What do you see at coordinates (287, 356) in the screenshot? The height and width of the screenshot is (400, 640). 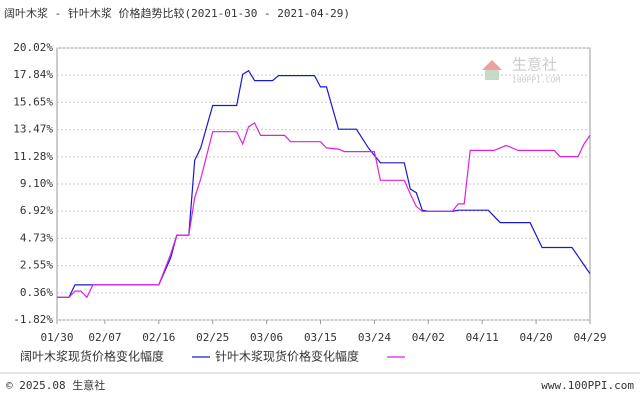 I see `legend-label: 针叶木浆现货价格变化幅度` at bounding box center [287, 356].